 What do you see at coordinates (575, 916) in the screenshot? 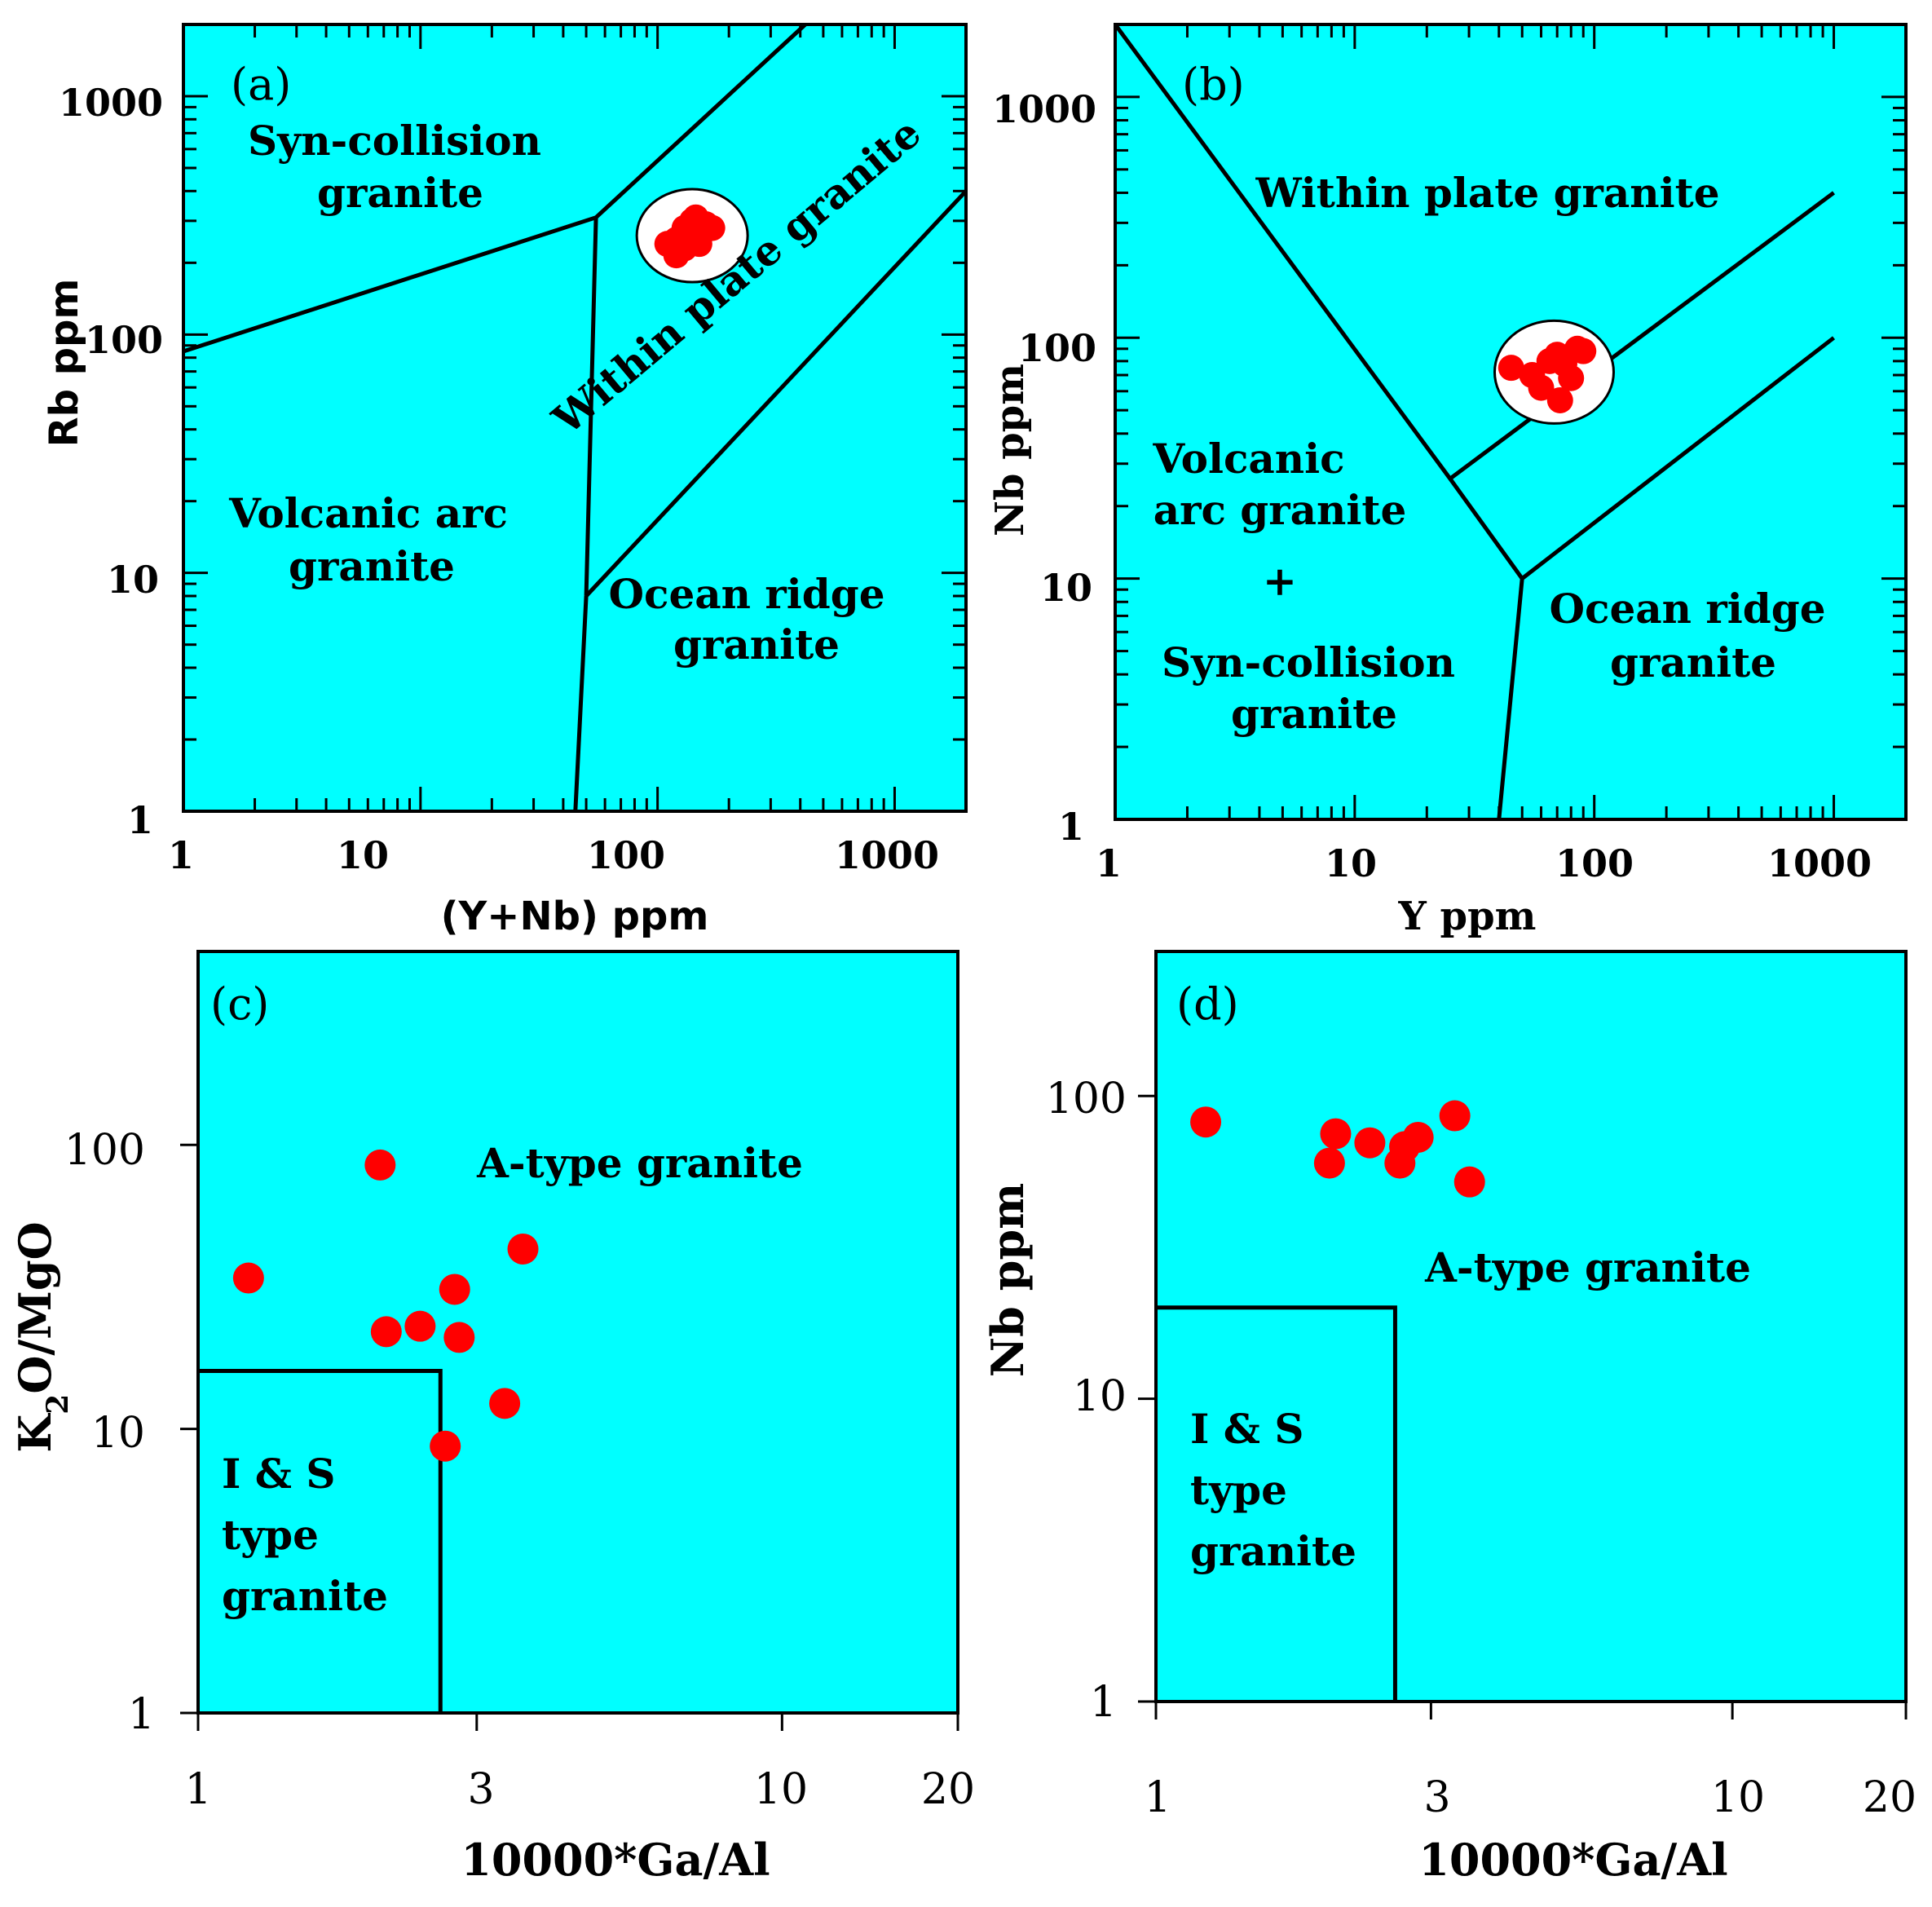
I see `x-axis-title: (Y+Nb) ppm` at bounding box center [575, 916].